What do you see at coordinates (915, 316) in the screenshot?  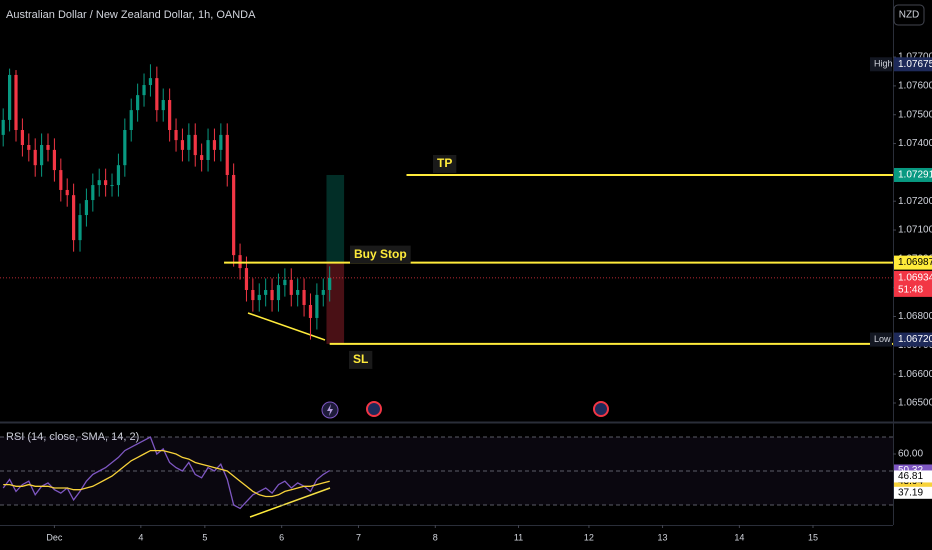 I see `y-tick-label: 1.06800` at bounding box center [915, 316].